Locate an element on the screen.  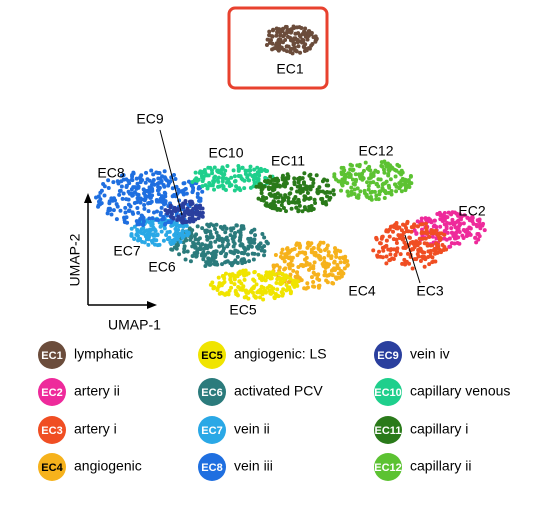
legend-badge-text: EC6 is located at coordinates (211, 393).